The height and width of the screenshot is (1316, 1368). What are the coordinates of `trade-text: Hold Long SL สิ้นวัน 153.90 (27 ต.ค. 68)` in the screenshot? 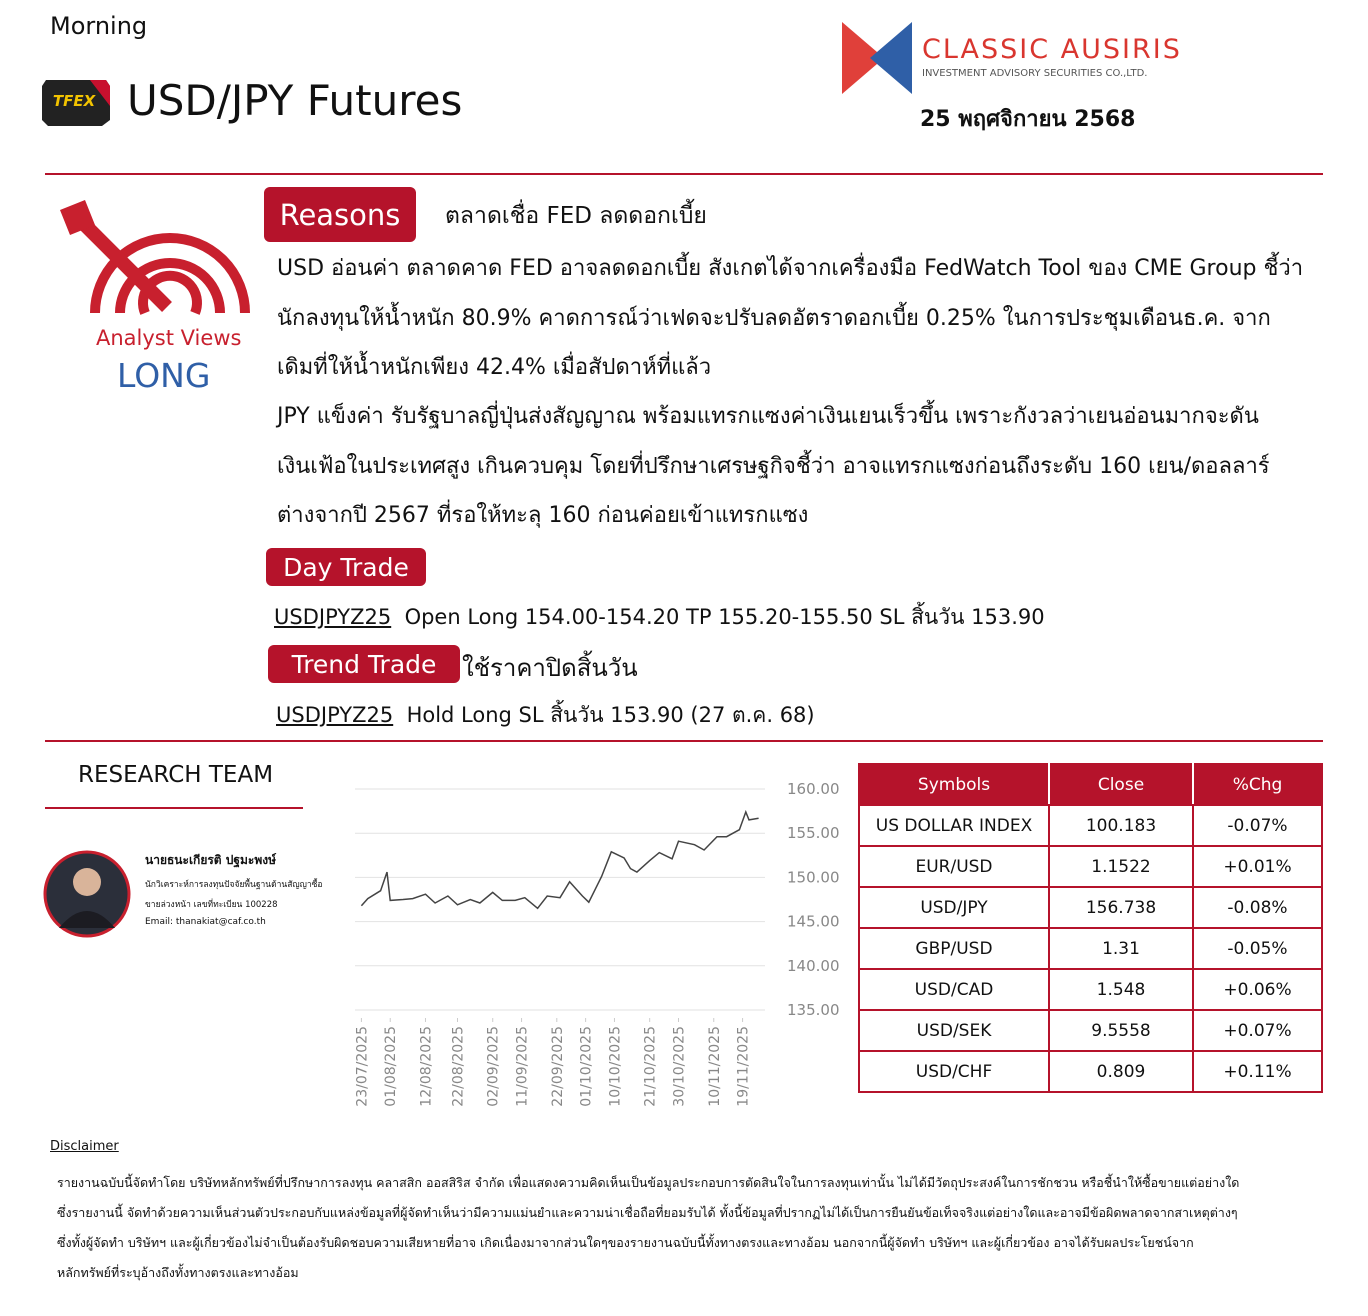 It's located at (610, 715).